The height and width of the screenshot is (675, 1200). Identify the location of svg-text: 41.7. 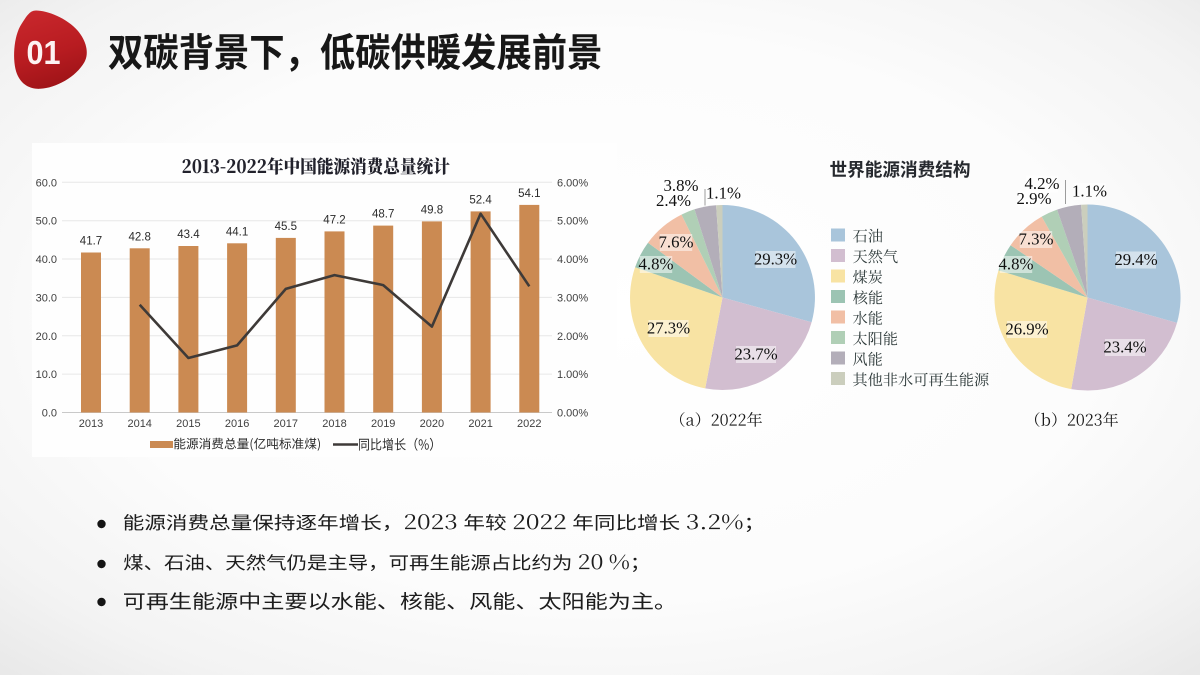
(91, 242).